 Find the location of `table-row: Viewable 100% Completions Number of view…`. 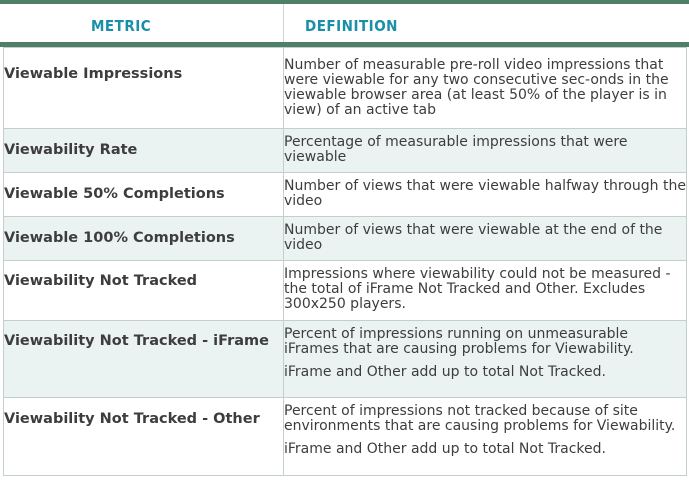

table-row: Viewable 100% Completions Number of view… is located at coordinates (345, 238).